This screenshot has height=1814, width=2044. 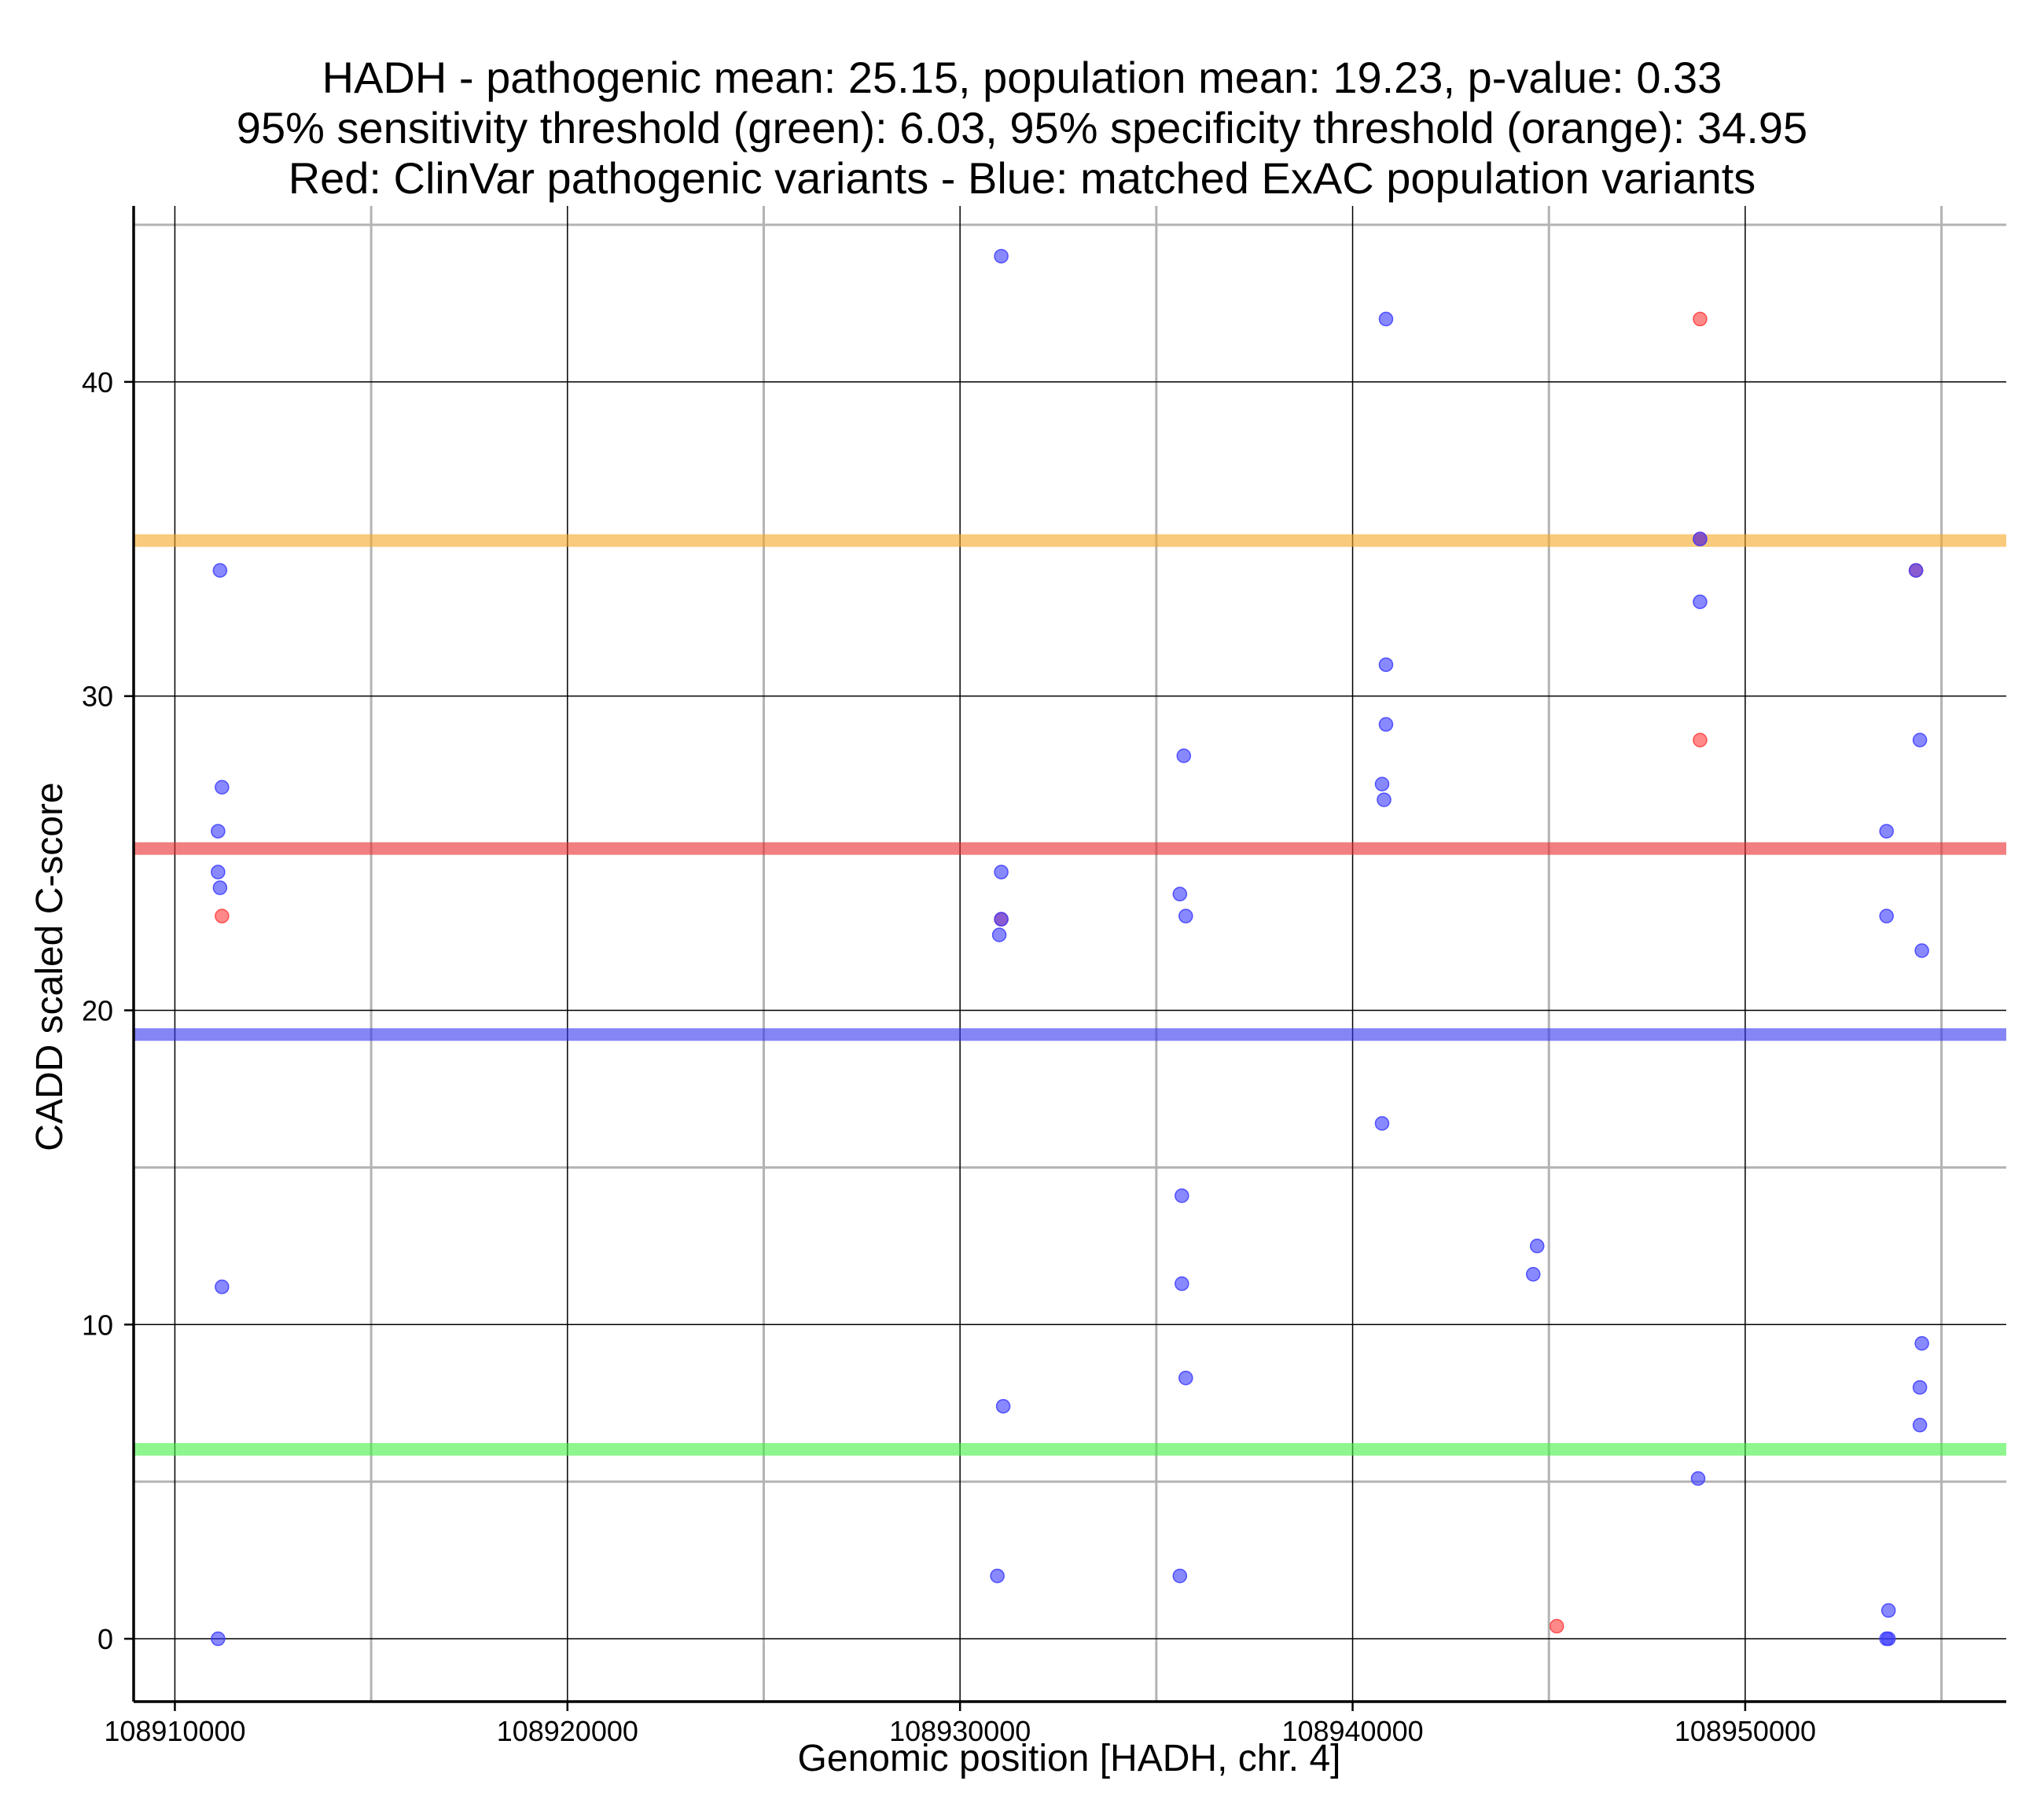 I want to click on y-tick-label: 30, so click(x=97, y=697).